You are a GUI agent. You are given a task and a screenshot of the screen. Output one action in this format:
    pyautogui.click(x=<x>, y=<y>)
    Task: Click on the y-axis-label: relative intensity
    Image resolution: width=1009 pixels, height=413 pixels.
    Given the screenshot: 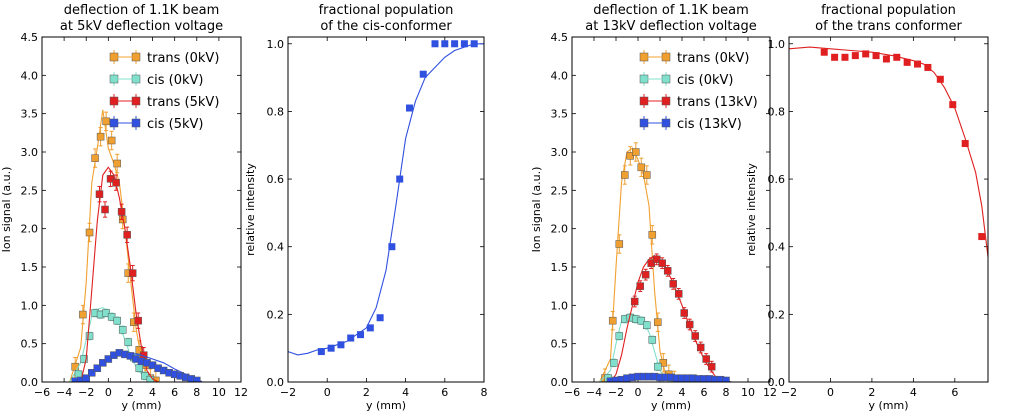 What is the action you would take?
    pyautogui.click(x=751, y=209)
    